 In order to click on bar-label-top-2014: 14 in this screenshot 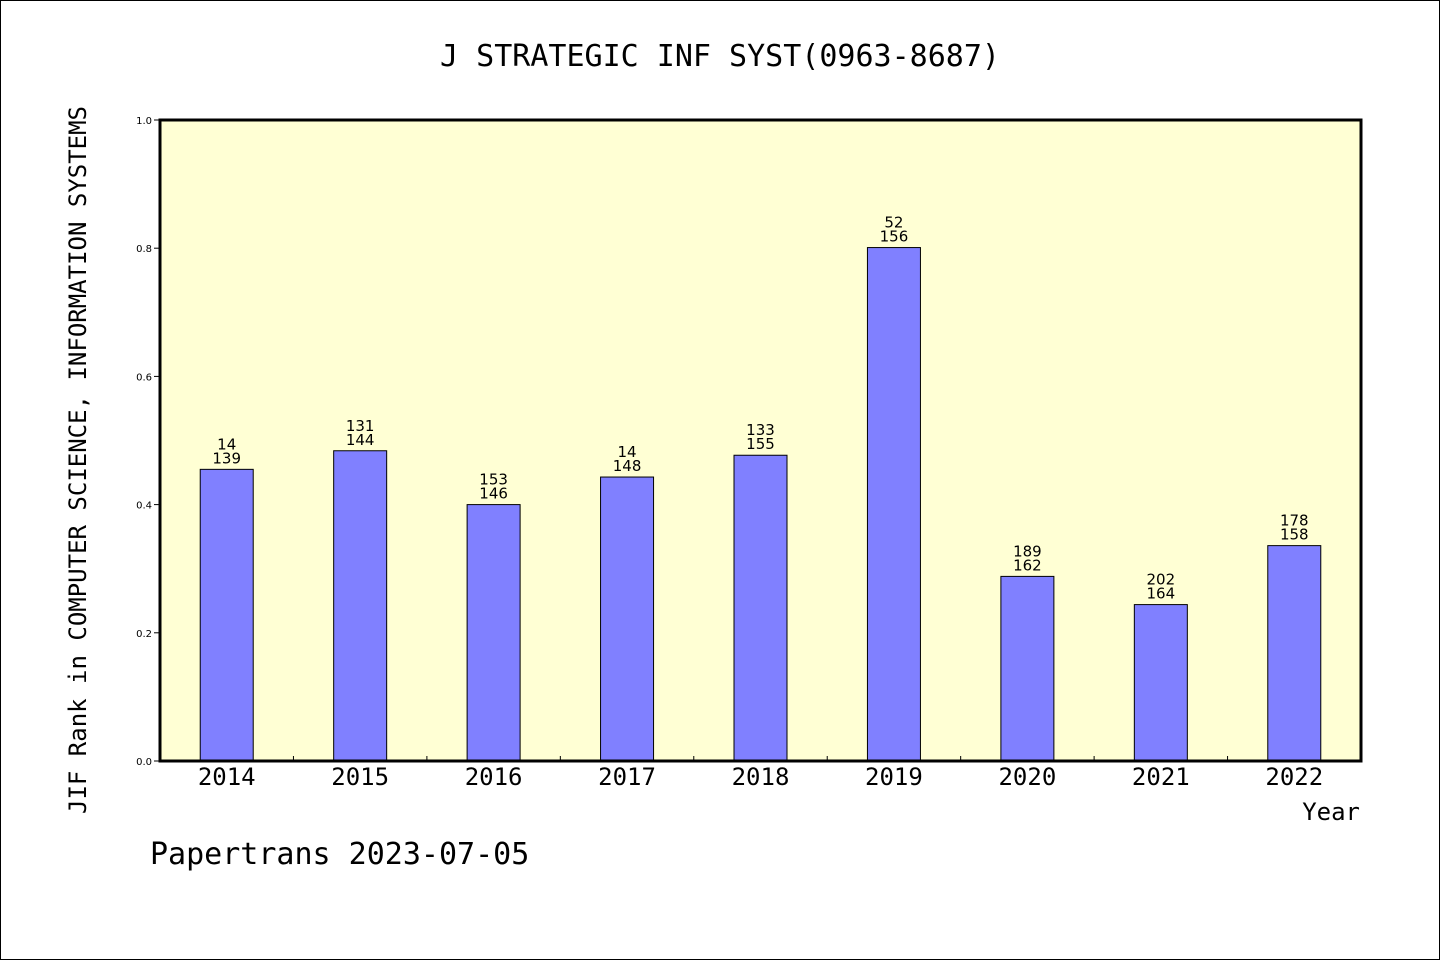, I will do `click(226, 444)`.